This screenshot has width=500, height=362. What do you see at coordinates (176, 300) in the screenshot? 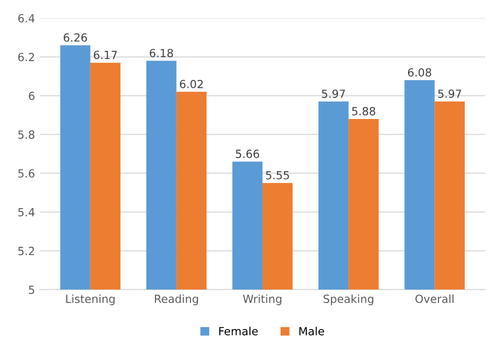
I see `x-tick-label: Reading` at bounding box center [176, 300].